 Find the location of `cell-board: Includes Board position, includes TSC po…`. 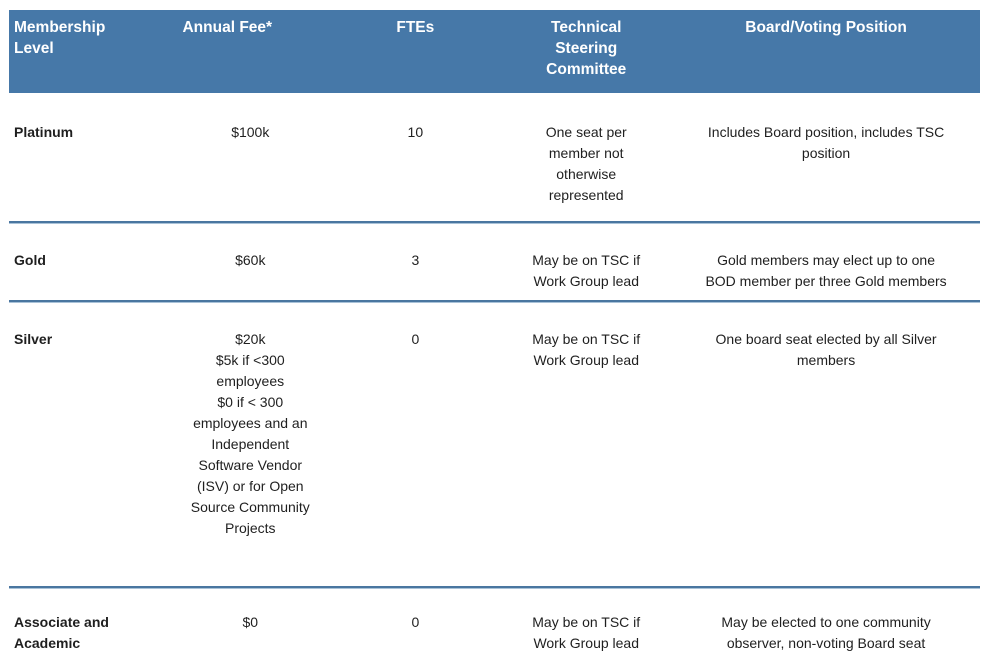

cell-board: Includes Board position, includes TSC po… is located at coordinates (826, 142).